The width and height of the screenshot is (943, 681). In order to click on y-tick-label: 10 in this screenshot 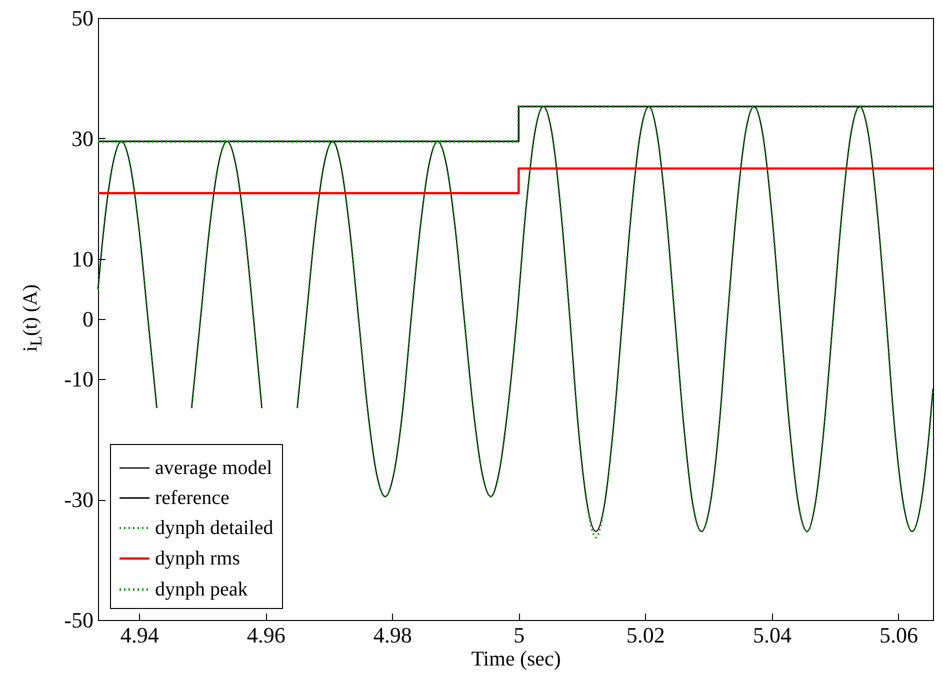, I will do `click(83, 259)`.